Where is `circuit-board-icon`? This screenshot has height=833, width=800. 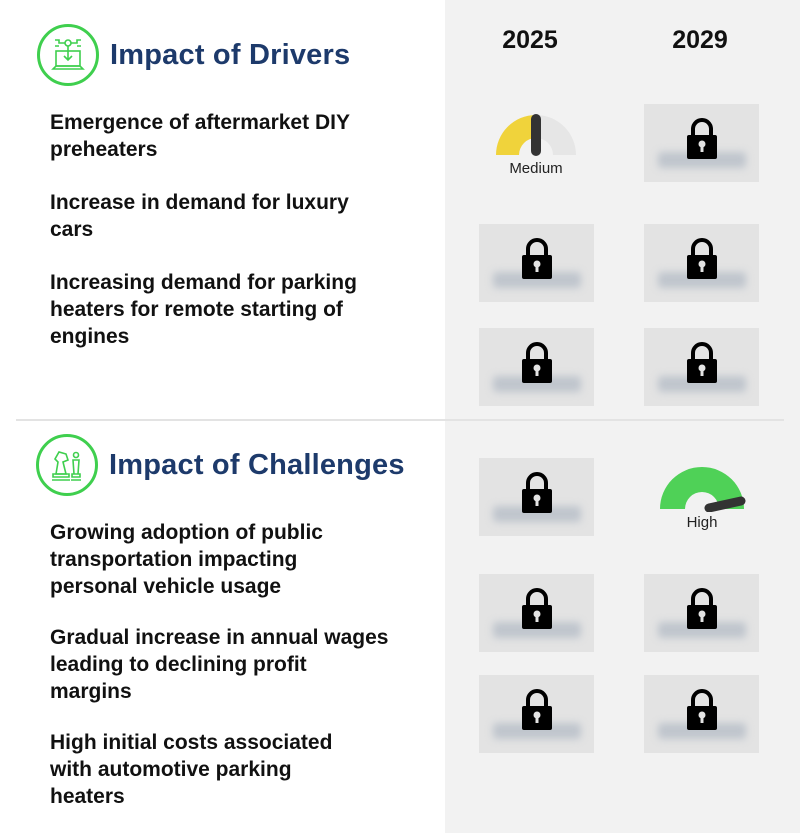 circuit-board-icon is located at coordinates (68, 55).